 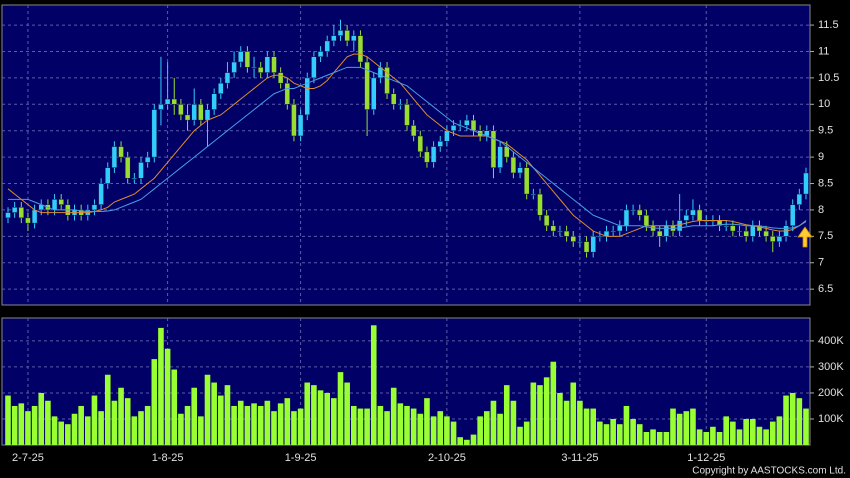 What do you see at coordinates (821, 210) in the screenshot?
I see `y-tick-label: 8` at bounding box center [821, 210].